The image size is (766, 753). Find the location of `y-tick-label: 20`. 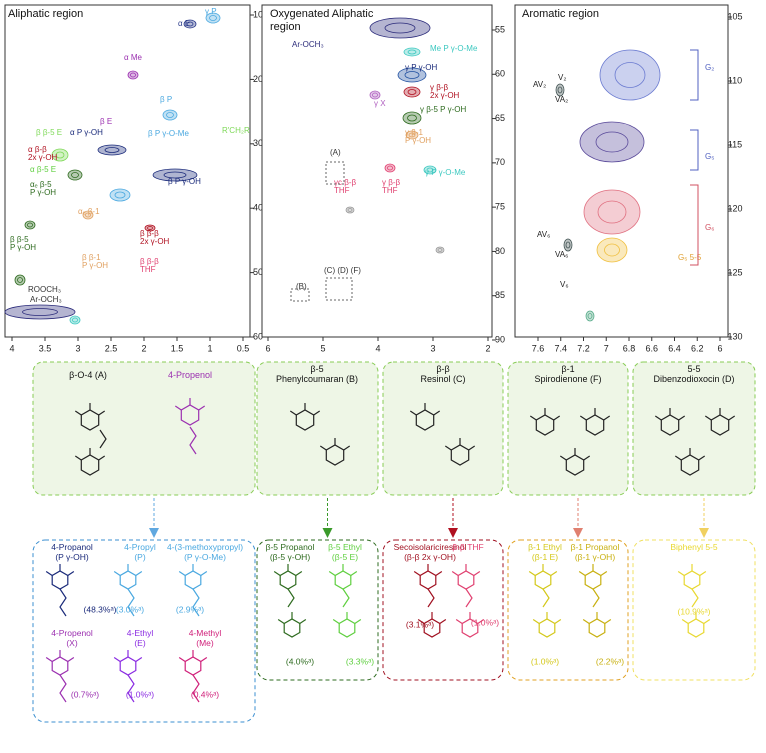

y-tick-label: 20 is located at coordinates (258, 79).